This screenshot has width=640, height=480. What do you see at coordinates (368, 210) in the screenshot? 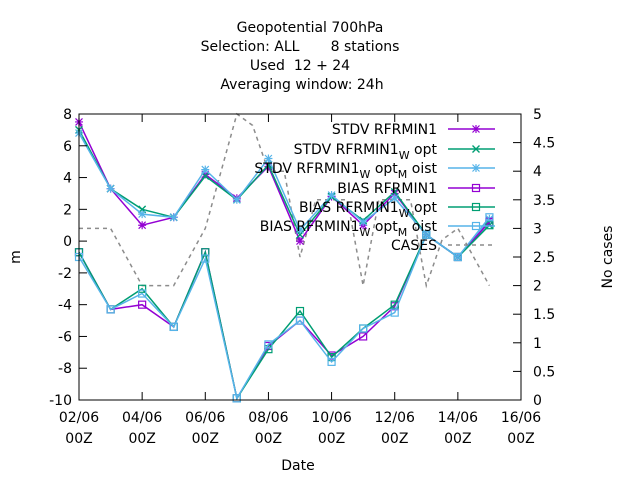
I see `legend-label: BIAS RFRMIN1W opt` at bounding box center [368, 210].